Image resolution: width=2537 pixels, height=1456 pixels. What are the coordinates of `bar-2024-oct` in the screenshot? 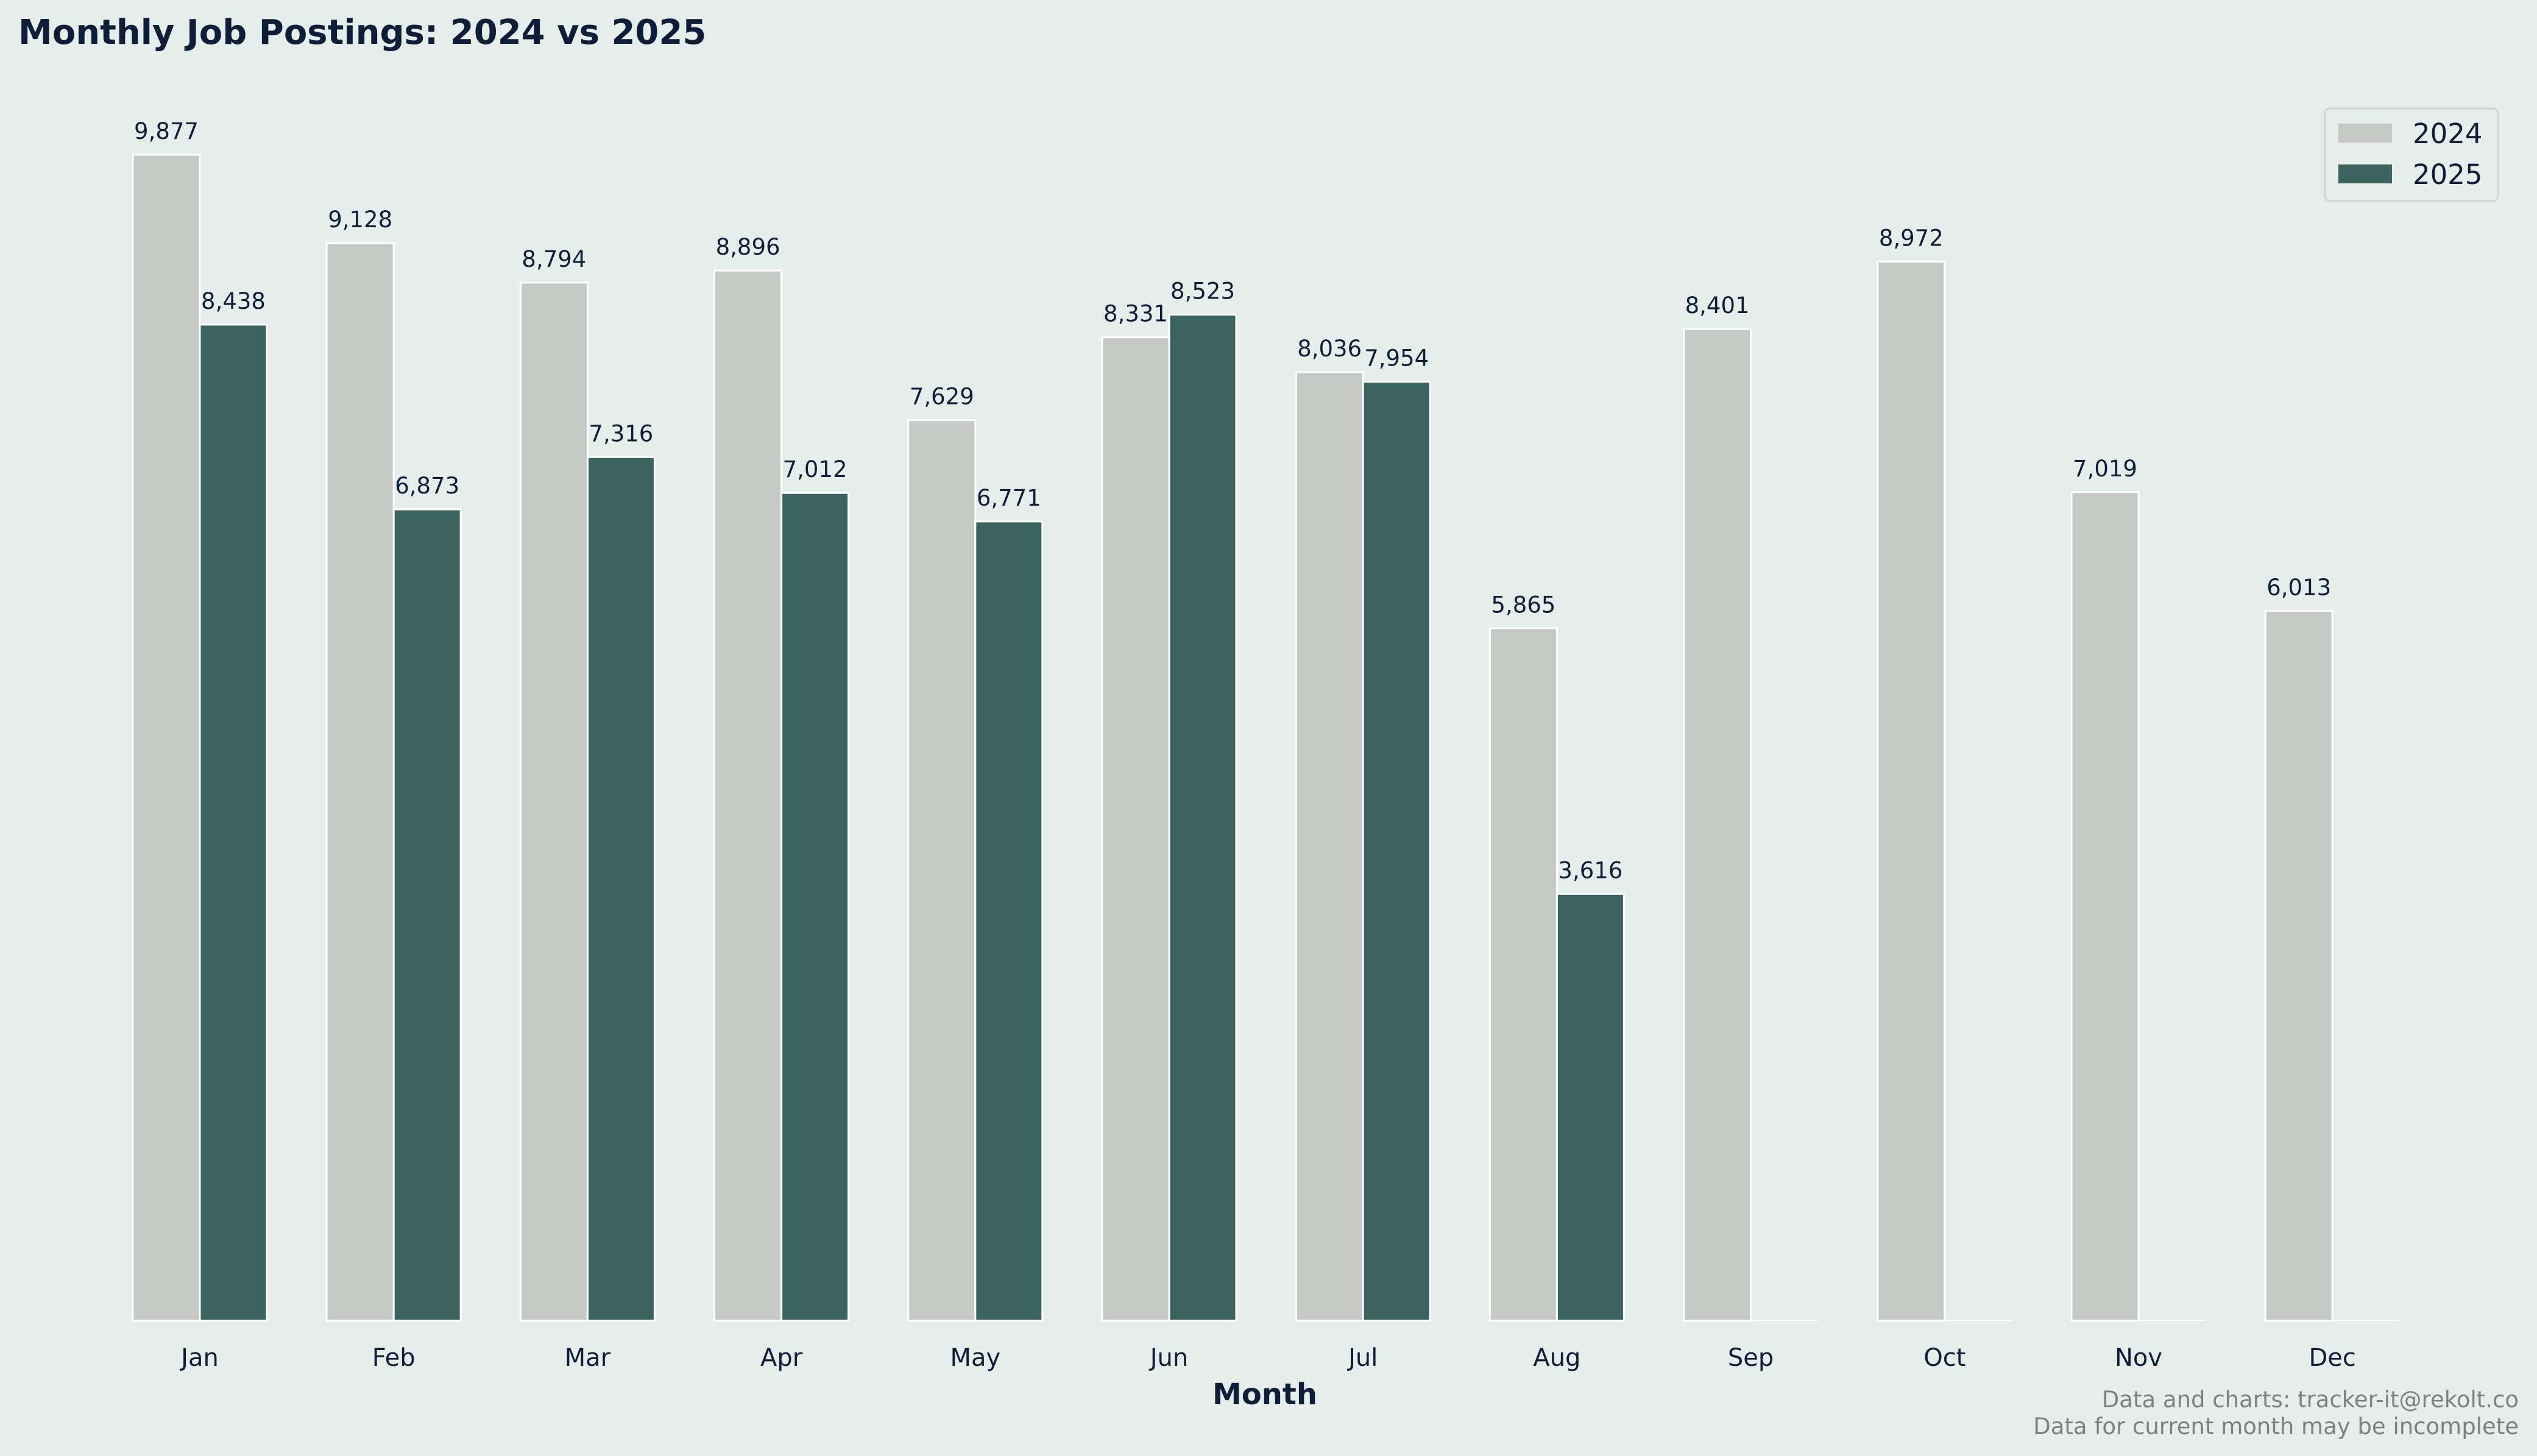 It's located at (1912, 791).